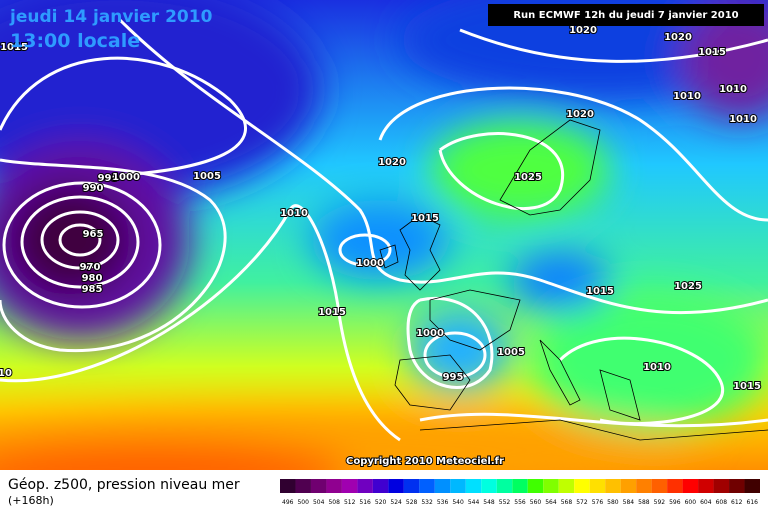 The height and width of the screenshot is (512, 768). I want to click on isobar-label: 995, so click(108, 178).